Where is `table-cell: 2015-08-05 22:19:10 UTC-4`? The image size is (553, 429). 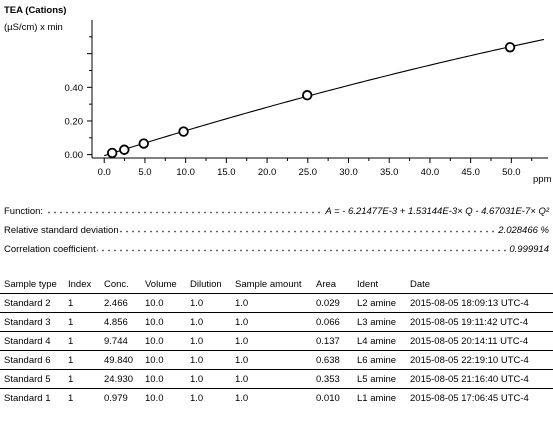 table-cell: 2015-08-05 22:19:10 UTC-4 is located at coordinates (469, 360).